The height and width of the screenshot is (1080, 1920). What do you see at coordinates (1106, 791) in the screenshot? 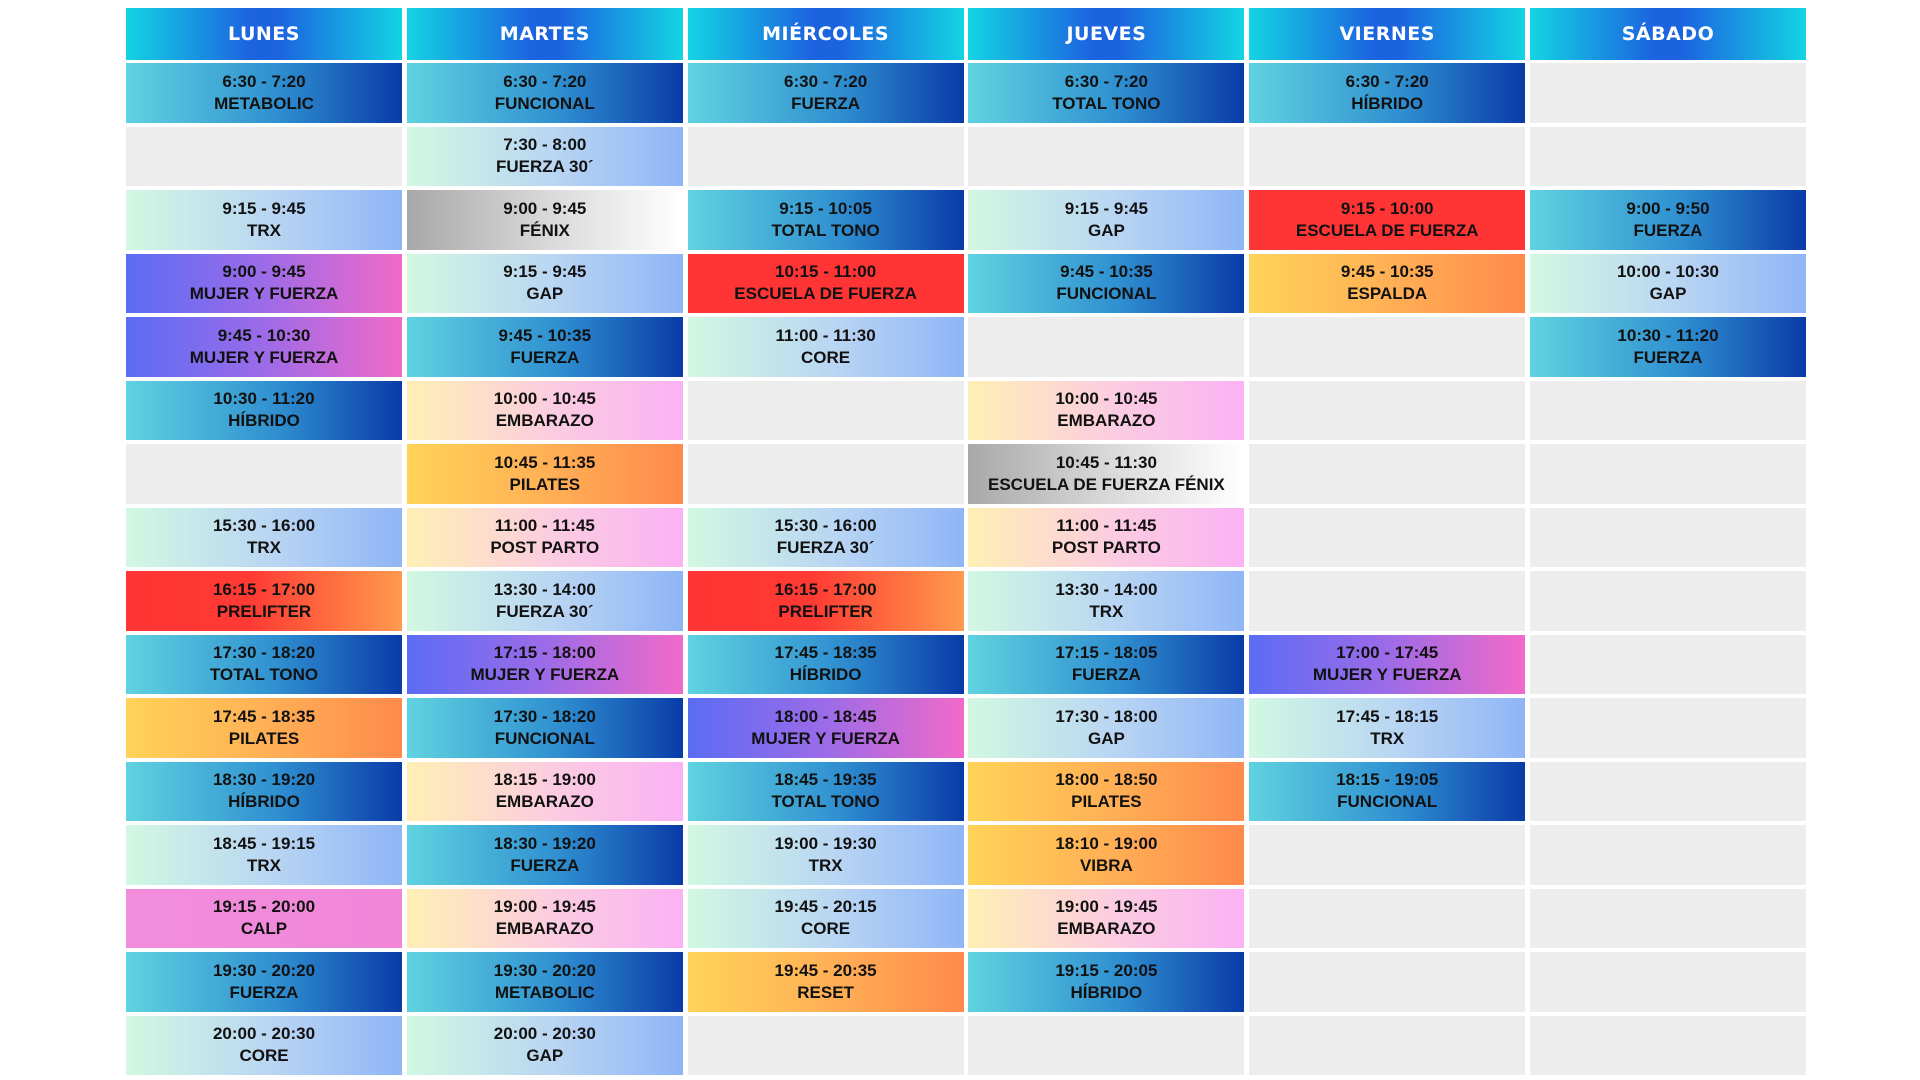
I see `class-slot: 18:00 - 18:50 PILATES` at bounding box center [1106, 791].